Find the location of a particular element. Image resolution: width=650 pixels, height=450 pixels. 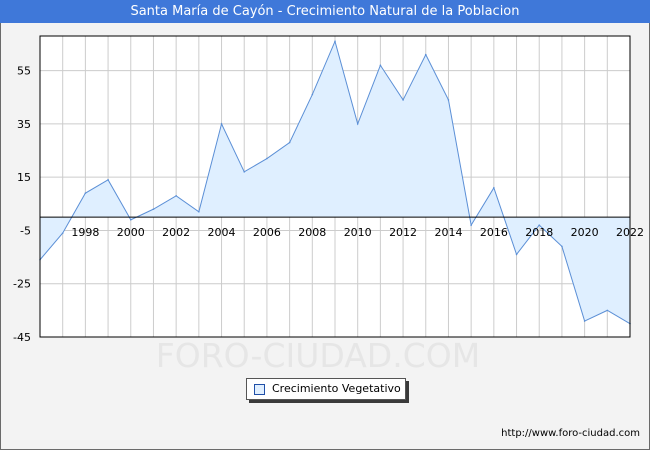

x-tick-label: 2010 is located at coordinates (358, 232).